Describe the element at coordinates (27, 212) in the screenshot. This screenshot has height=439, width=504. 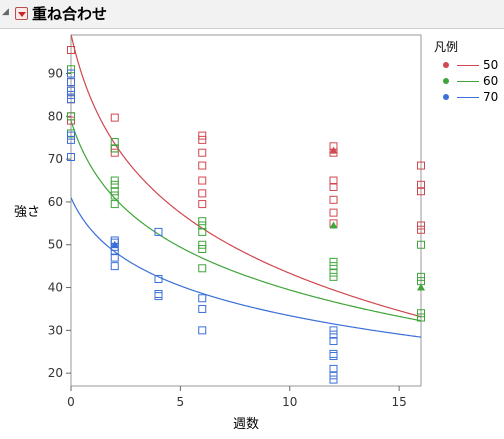
I see `y-axis-label: 強さ` at that location.